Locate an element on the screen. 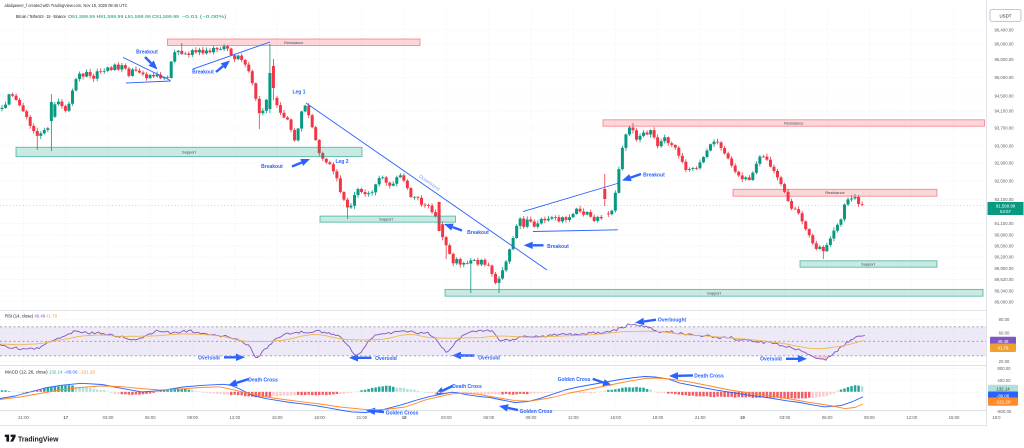 Image resolution: width=1024 pixels, height=448 pixels. svg-text: 90,800.00 is located at coordinates (1004, 235).